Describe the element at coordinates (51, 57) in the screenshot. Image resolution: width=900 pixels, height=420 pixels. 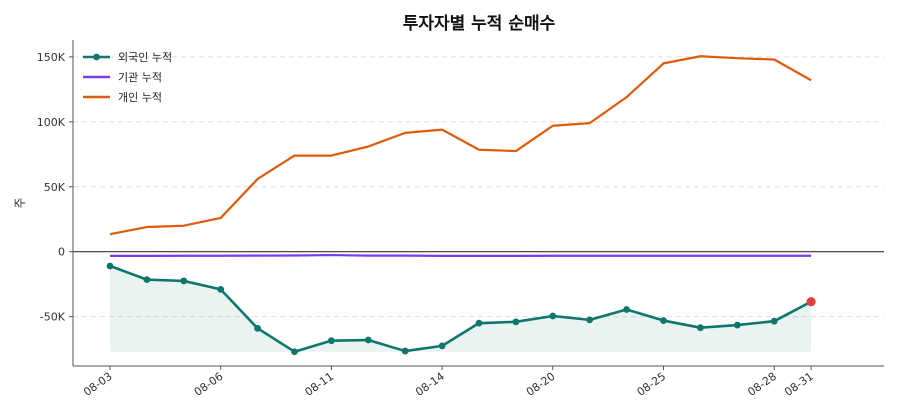
I see `y-tick-label: 150K` at that location.